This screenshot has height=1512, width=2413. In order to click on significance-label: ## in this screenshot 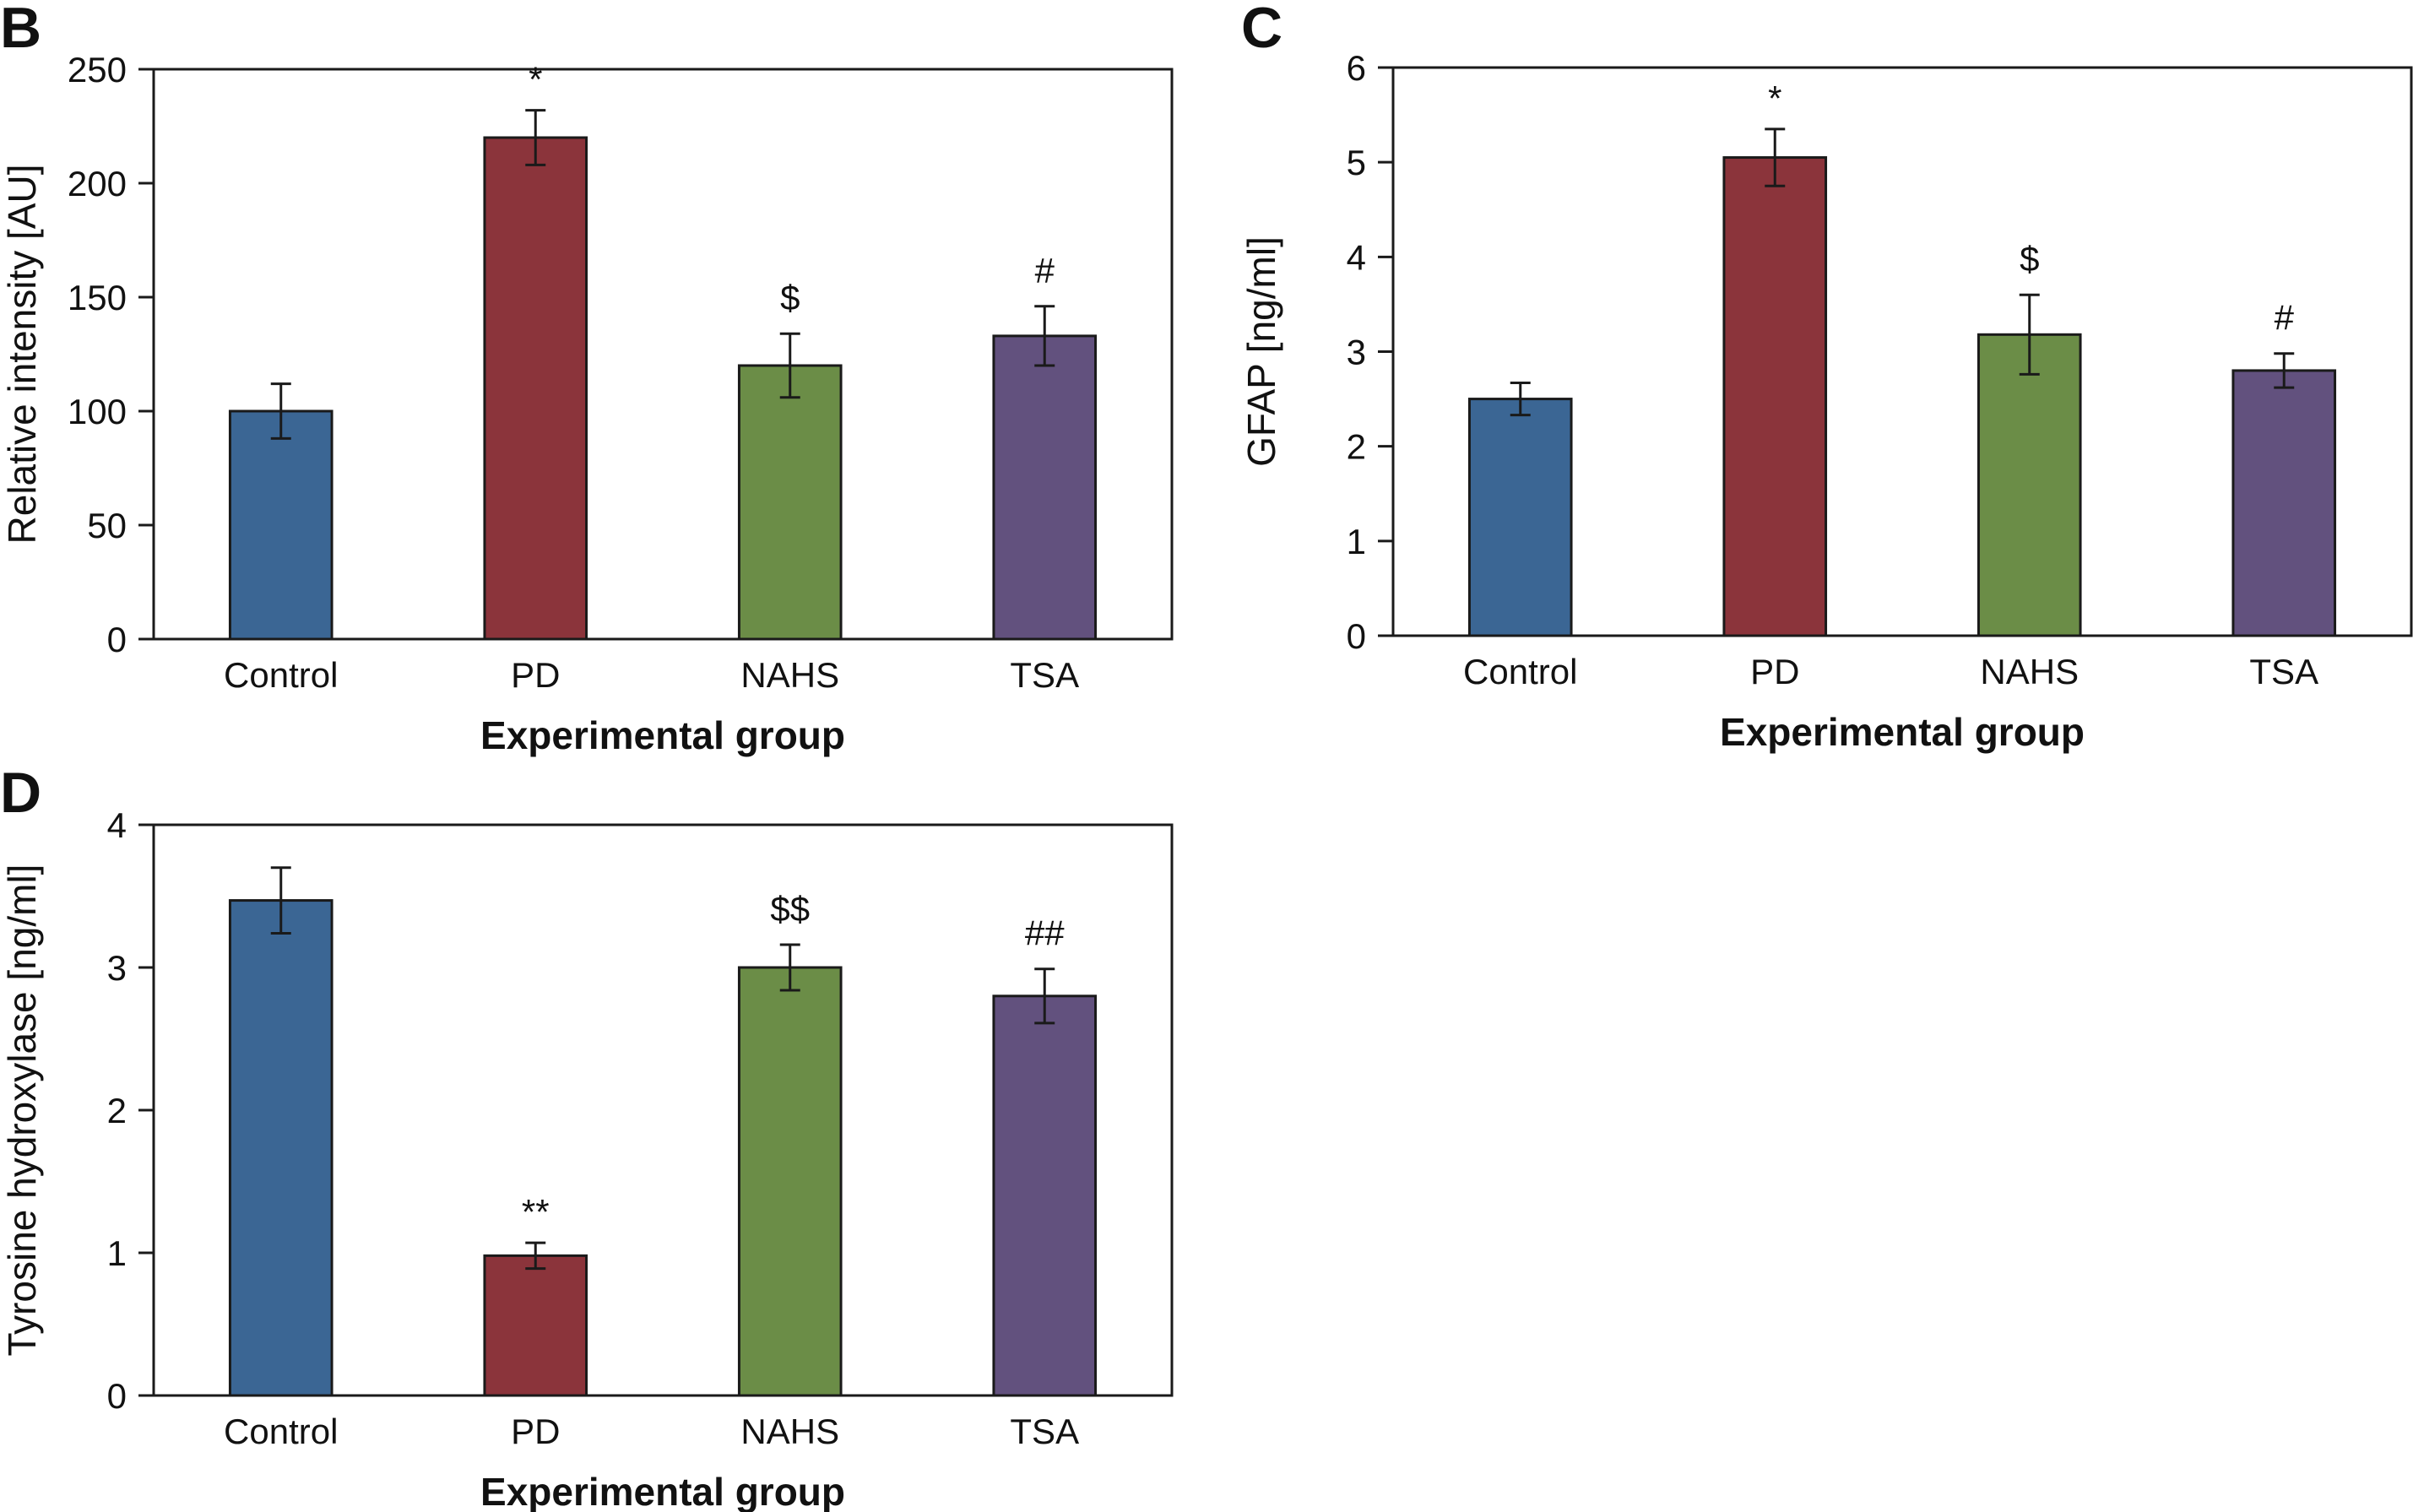, I will do `click(1045, 933)`.